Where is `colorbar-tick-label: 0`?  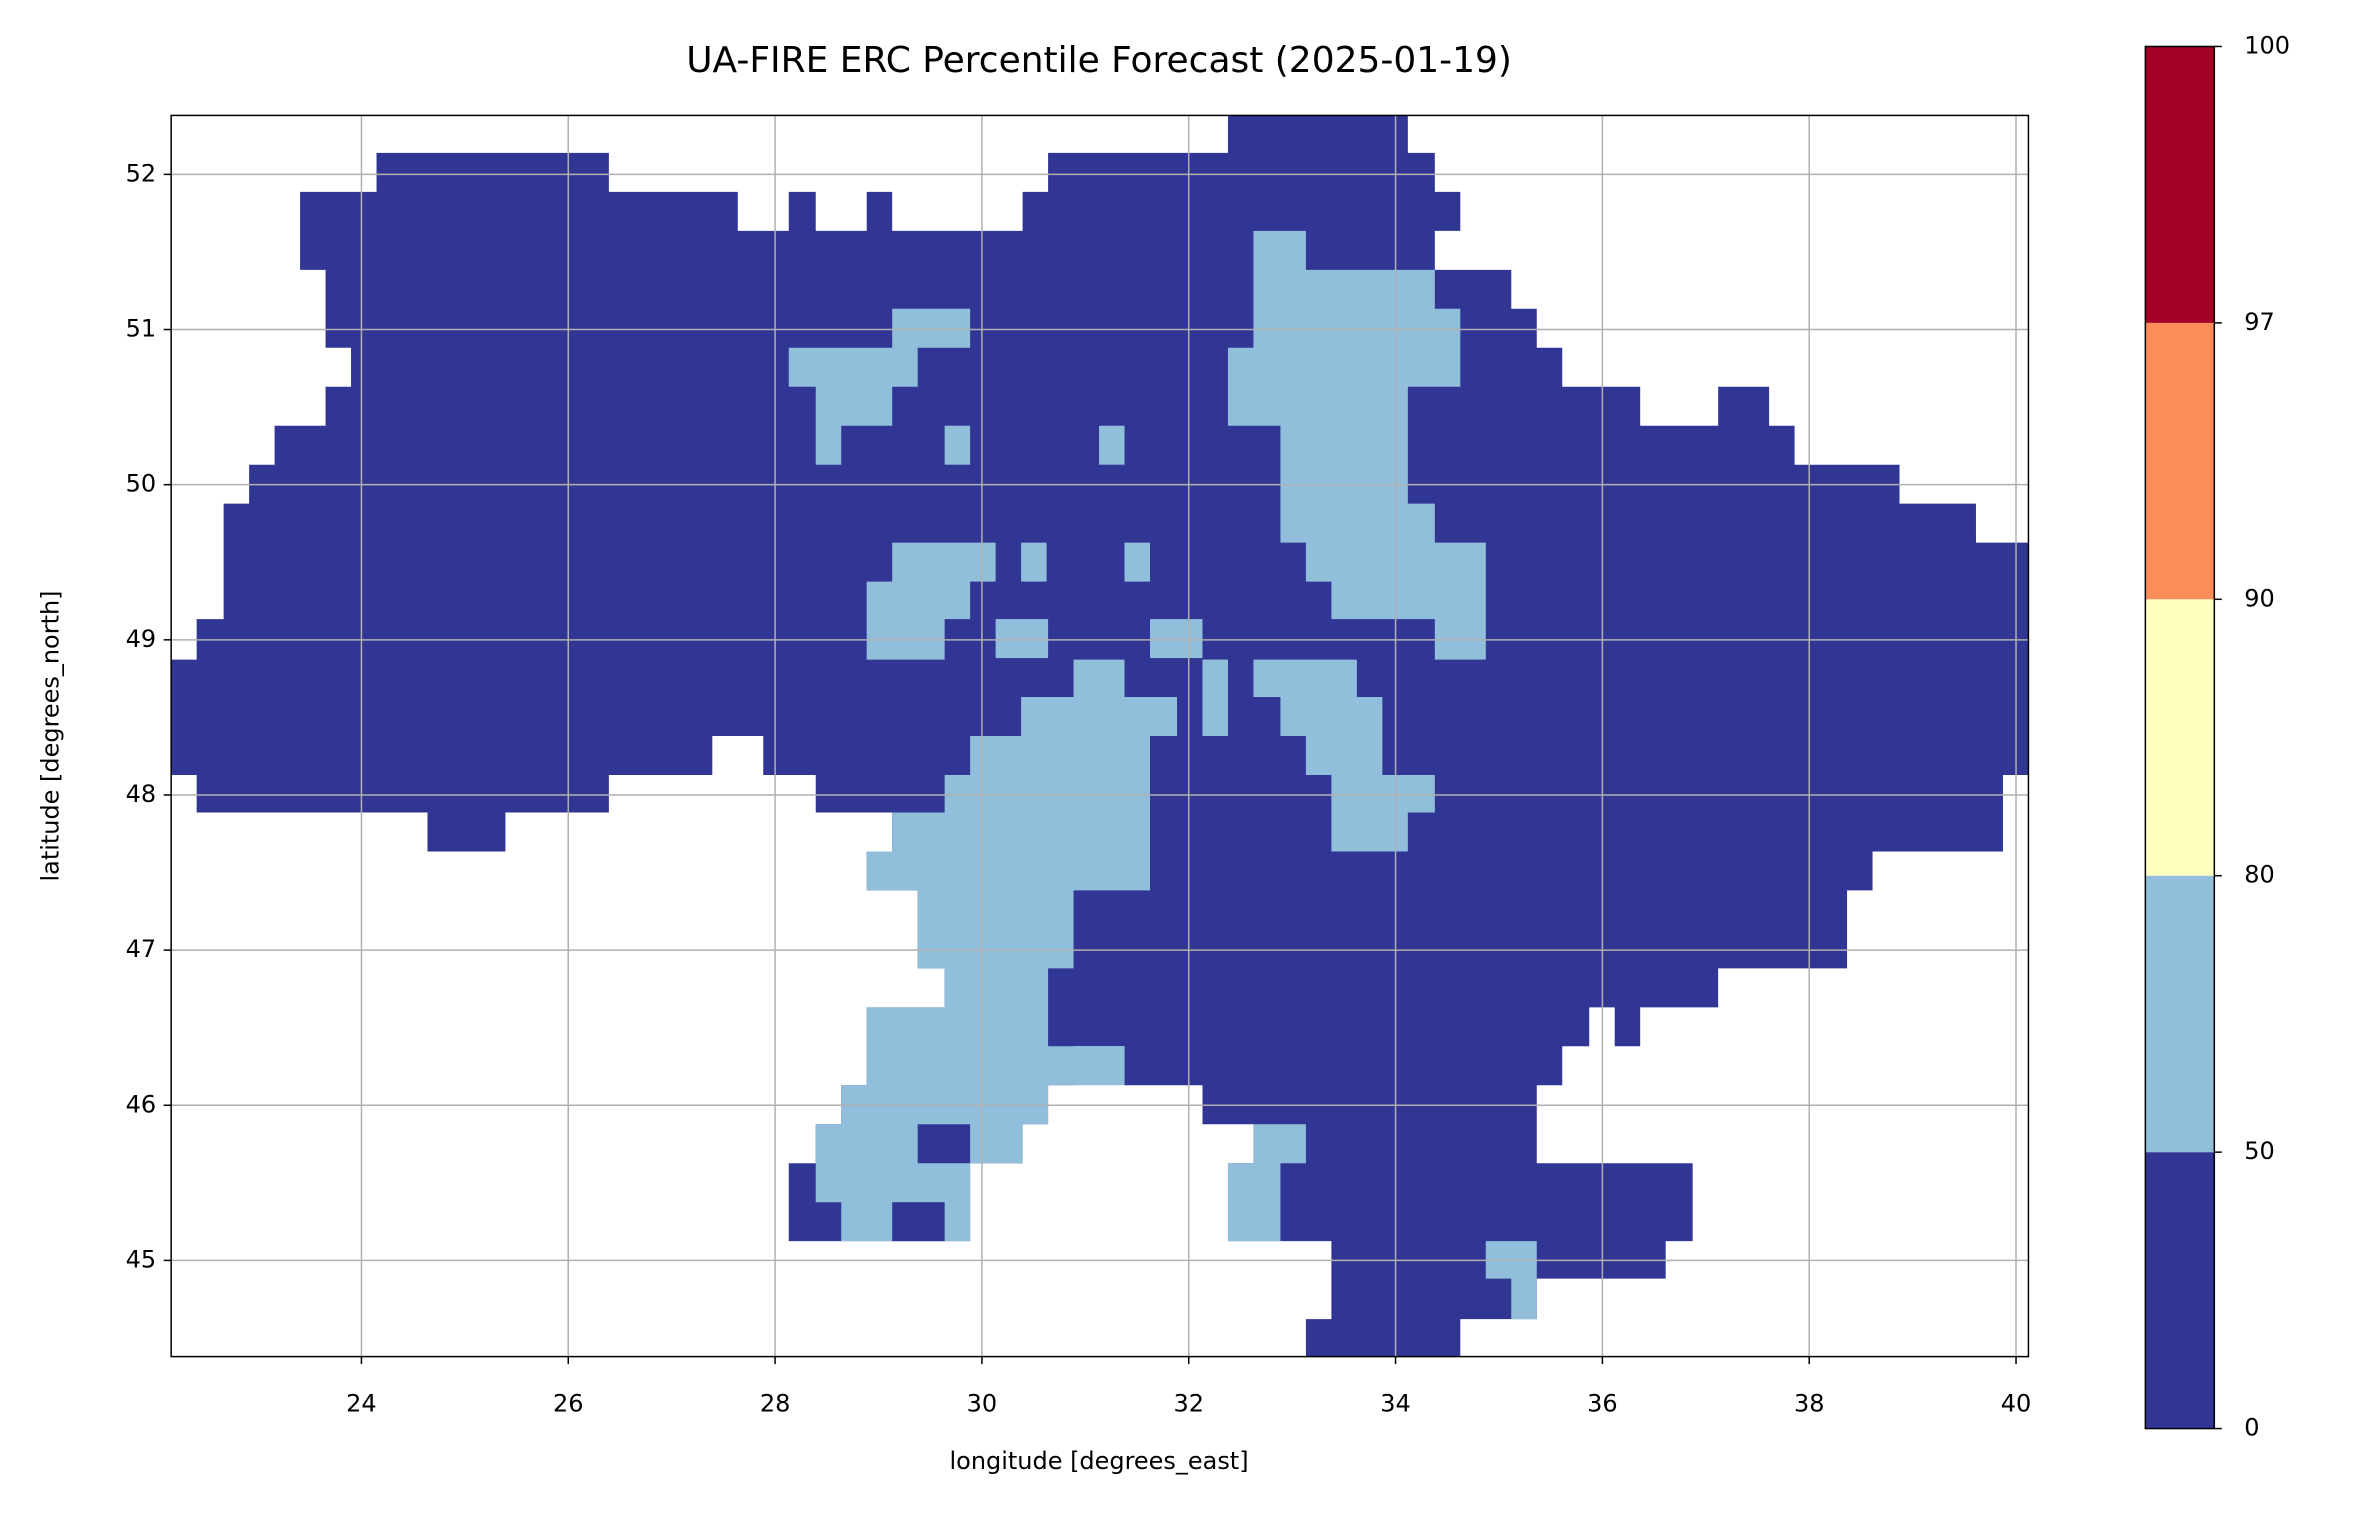
colorbar-tick-label: 0 is located at coordinates (2251, 1428).